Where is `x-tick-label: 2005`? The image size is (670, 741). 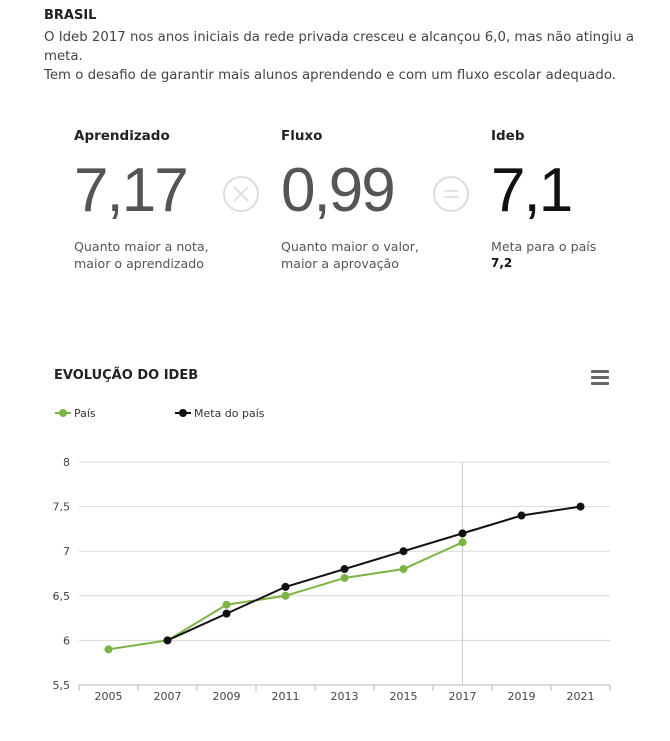 x-tick-label: 2005 is located at coordinates (109, 696).